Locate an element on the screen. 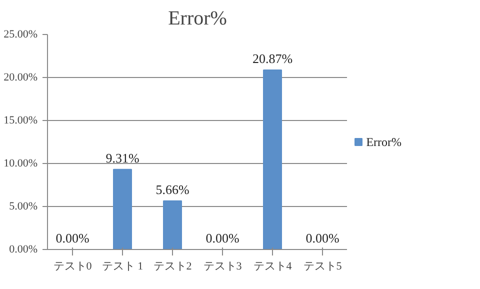 The width and height of the screenshot is (480, 289). y-tick-label: 5.00% is located at coordinates (23, 206).